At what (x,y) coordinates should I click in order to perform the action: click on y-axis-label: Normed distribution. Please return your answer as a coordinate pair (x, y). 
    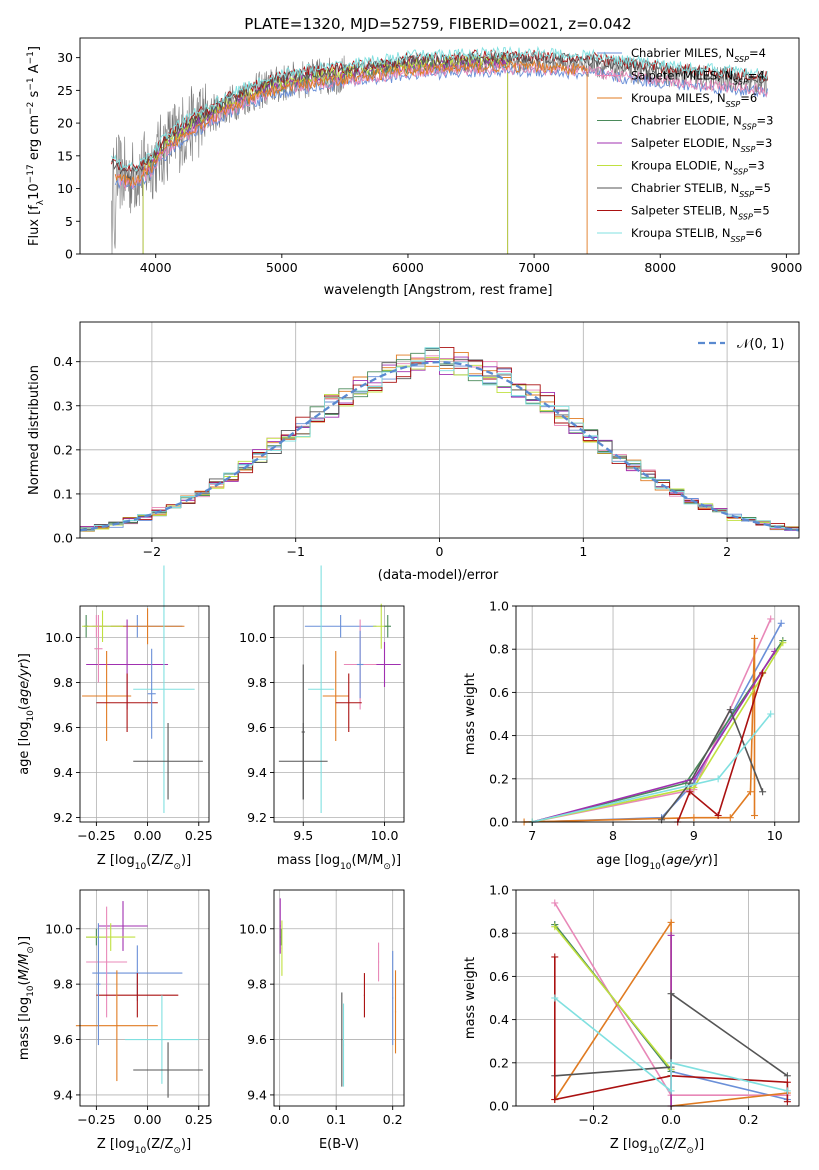
    Looking at the image, I should click on (34, 430).